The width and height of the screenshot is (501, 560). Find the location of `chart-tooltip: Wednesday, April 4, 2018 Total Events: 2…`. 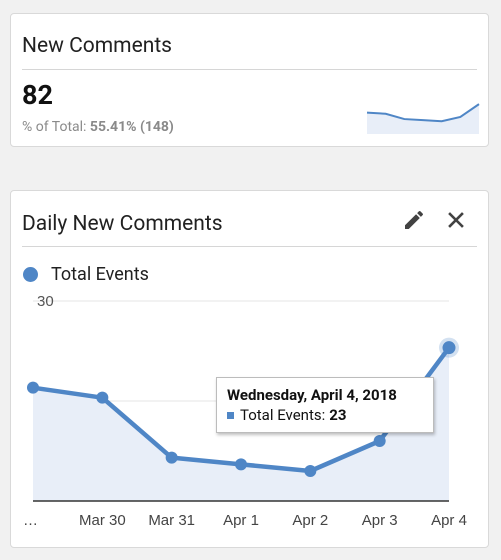

chart-tooltip: Wednesday, April 4, 2018 Total Events: 2… is located at coordinates (325, 405).